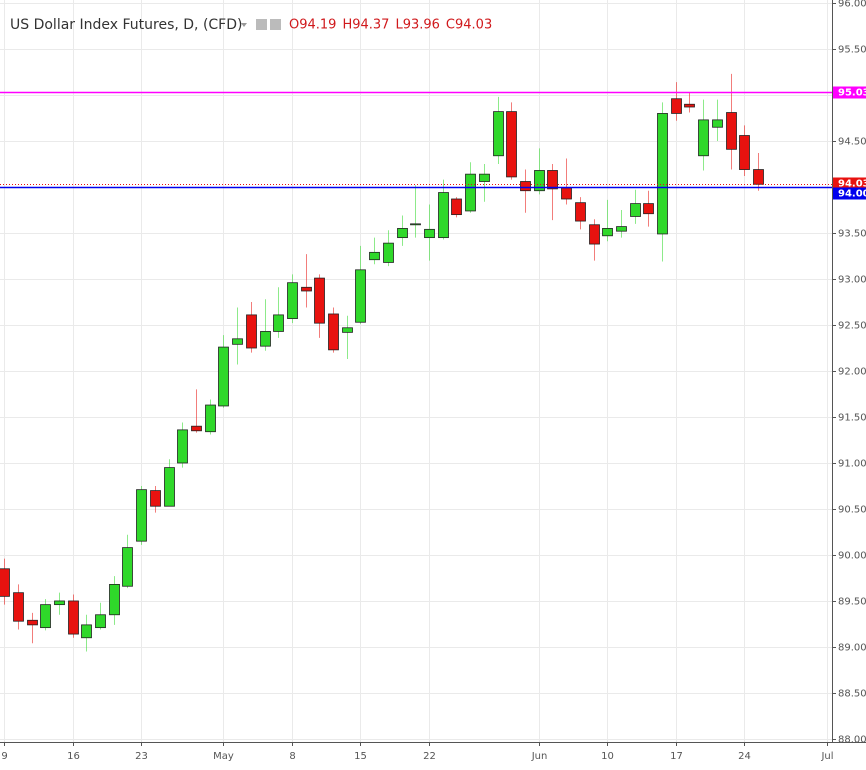 This screenshot has width=866, height=770. What do you see at coordinates (852, 142) in the screenshot?
I see `y-tick-label: 94.50` at bounding box center [852, 142].